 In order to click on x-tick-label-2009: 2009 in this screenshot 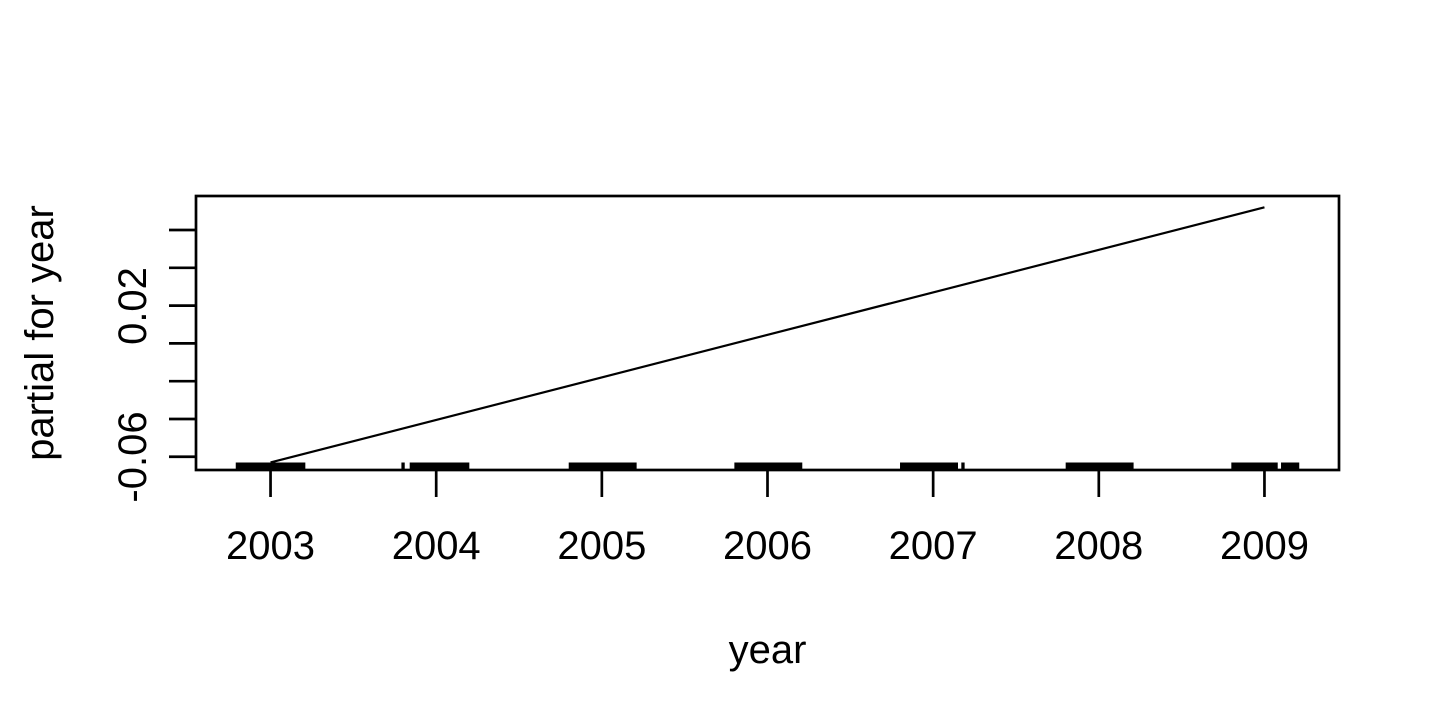, I will do `click(1264, 546)`.